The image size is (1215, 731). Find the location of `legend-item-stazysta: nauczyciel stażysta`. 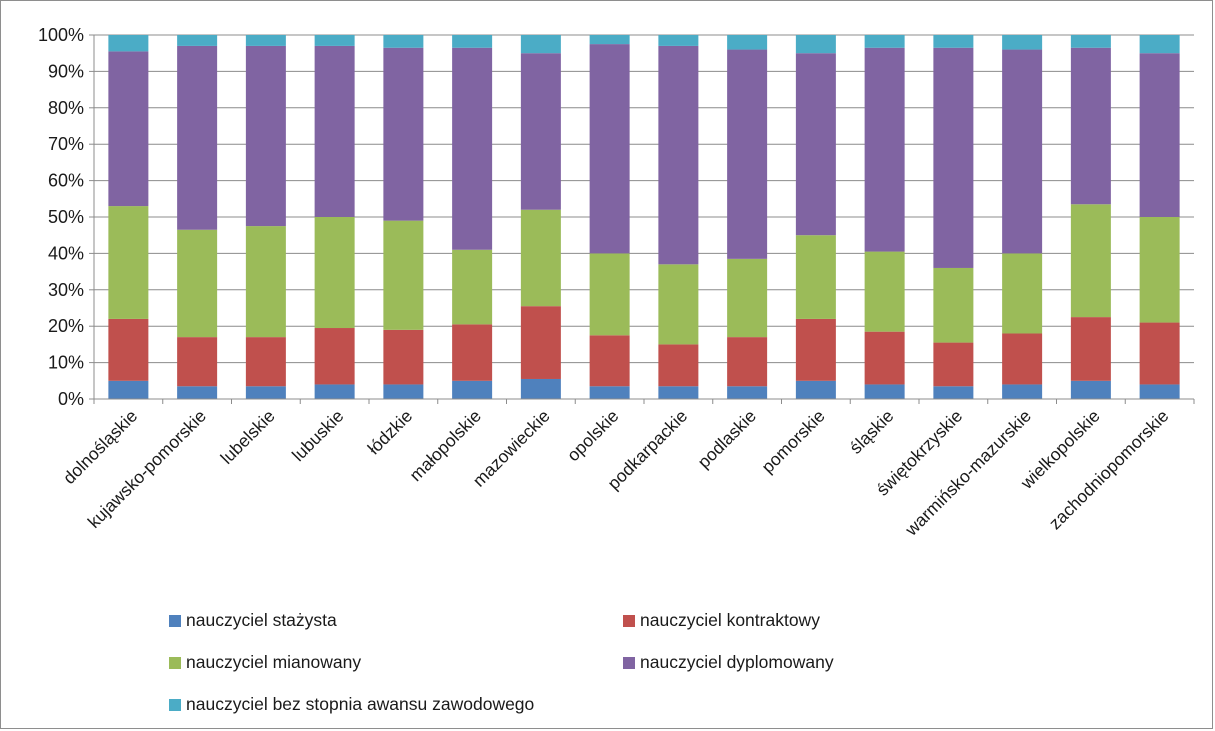

legend-item-stazysta: nauczyciel stażysta is located at coordinates (253, 620).